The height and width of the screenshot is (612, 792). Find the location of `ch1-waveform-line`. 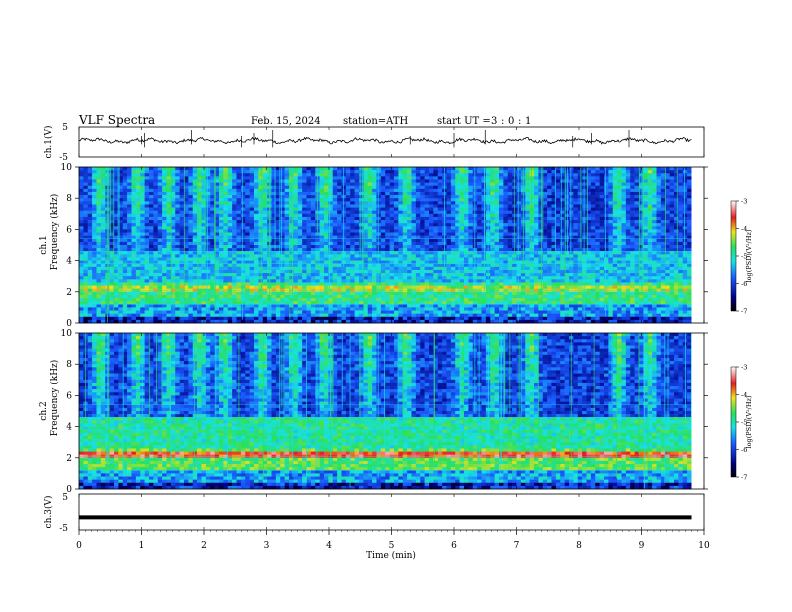

ch1-waveform-line is located at coordinates (385, 140).